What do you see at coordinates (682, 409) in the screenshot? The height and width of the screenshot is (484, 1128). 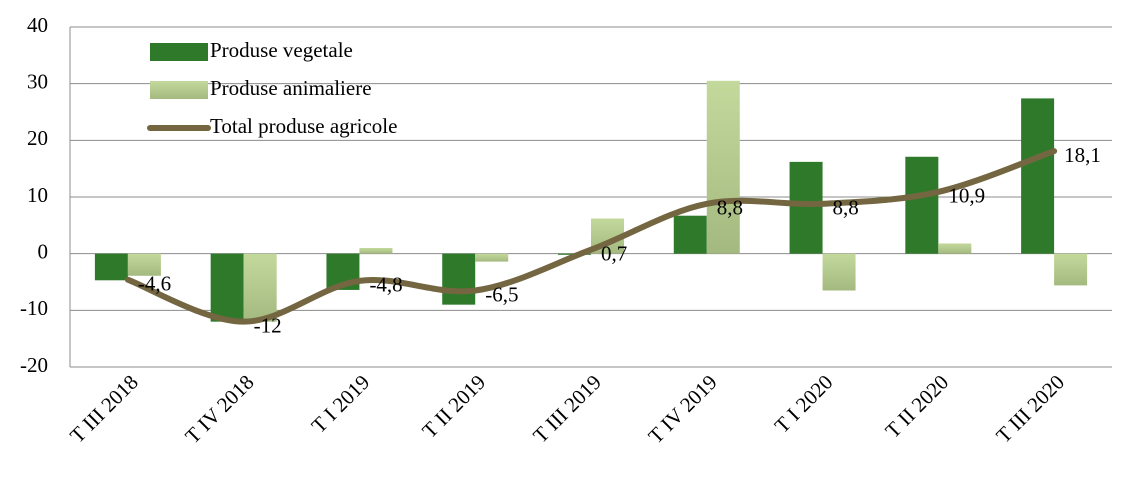 I see `x-tick-label: T IV 2019` at bounding box center [682, 409].